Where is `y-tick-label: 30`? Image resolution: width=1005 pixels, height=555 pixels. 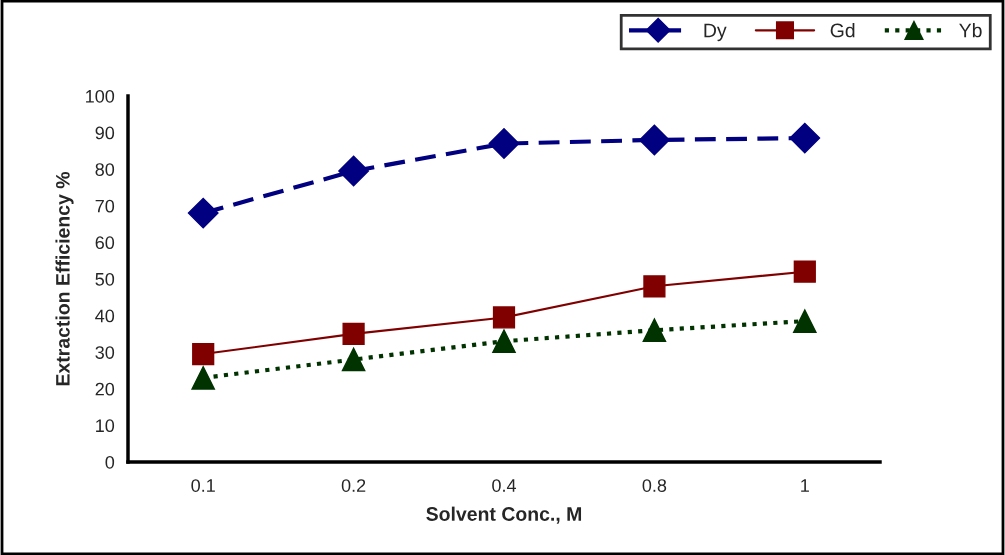
y-tick-label: 30 is located at coordinates (105, 352).